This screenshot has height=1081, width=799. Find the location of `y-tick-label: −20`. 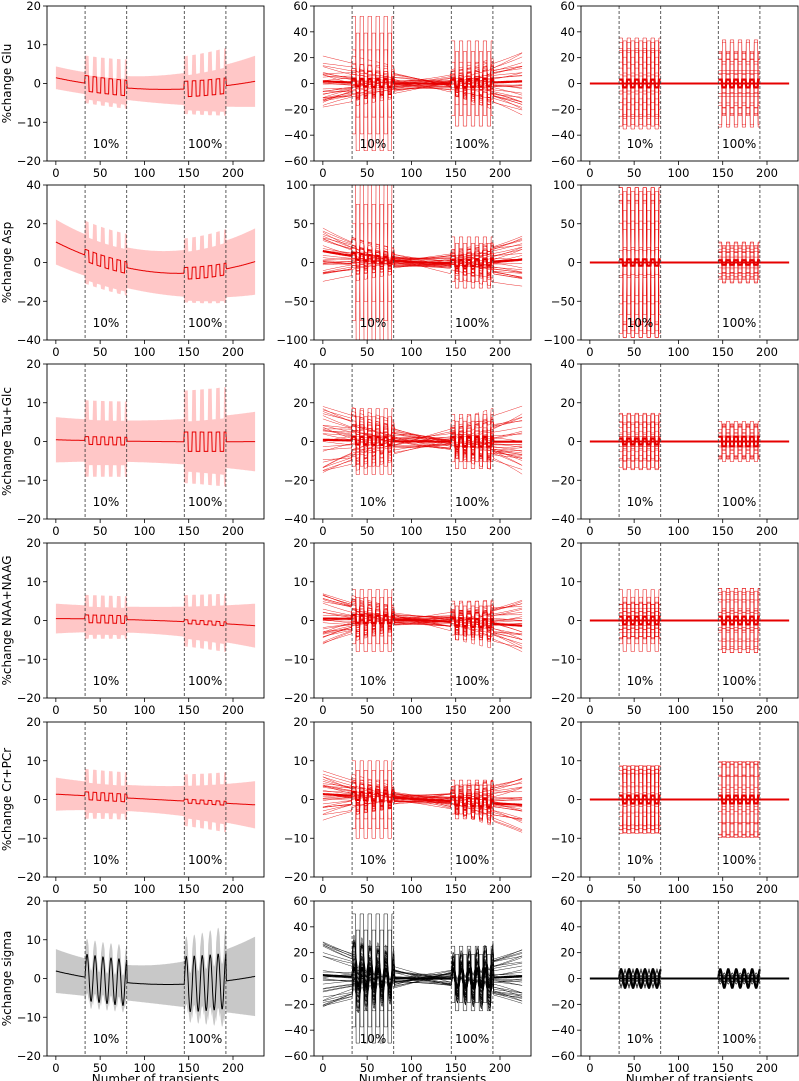

y-tick-label: −20 is located at coordinates (29, 301).